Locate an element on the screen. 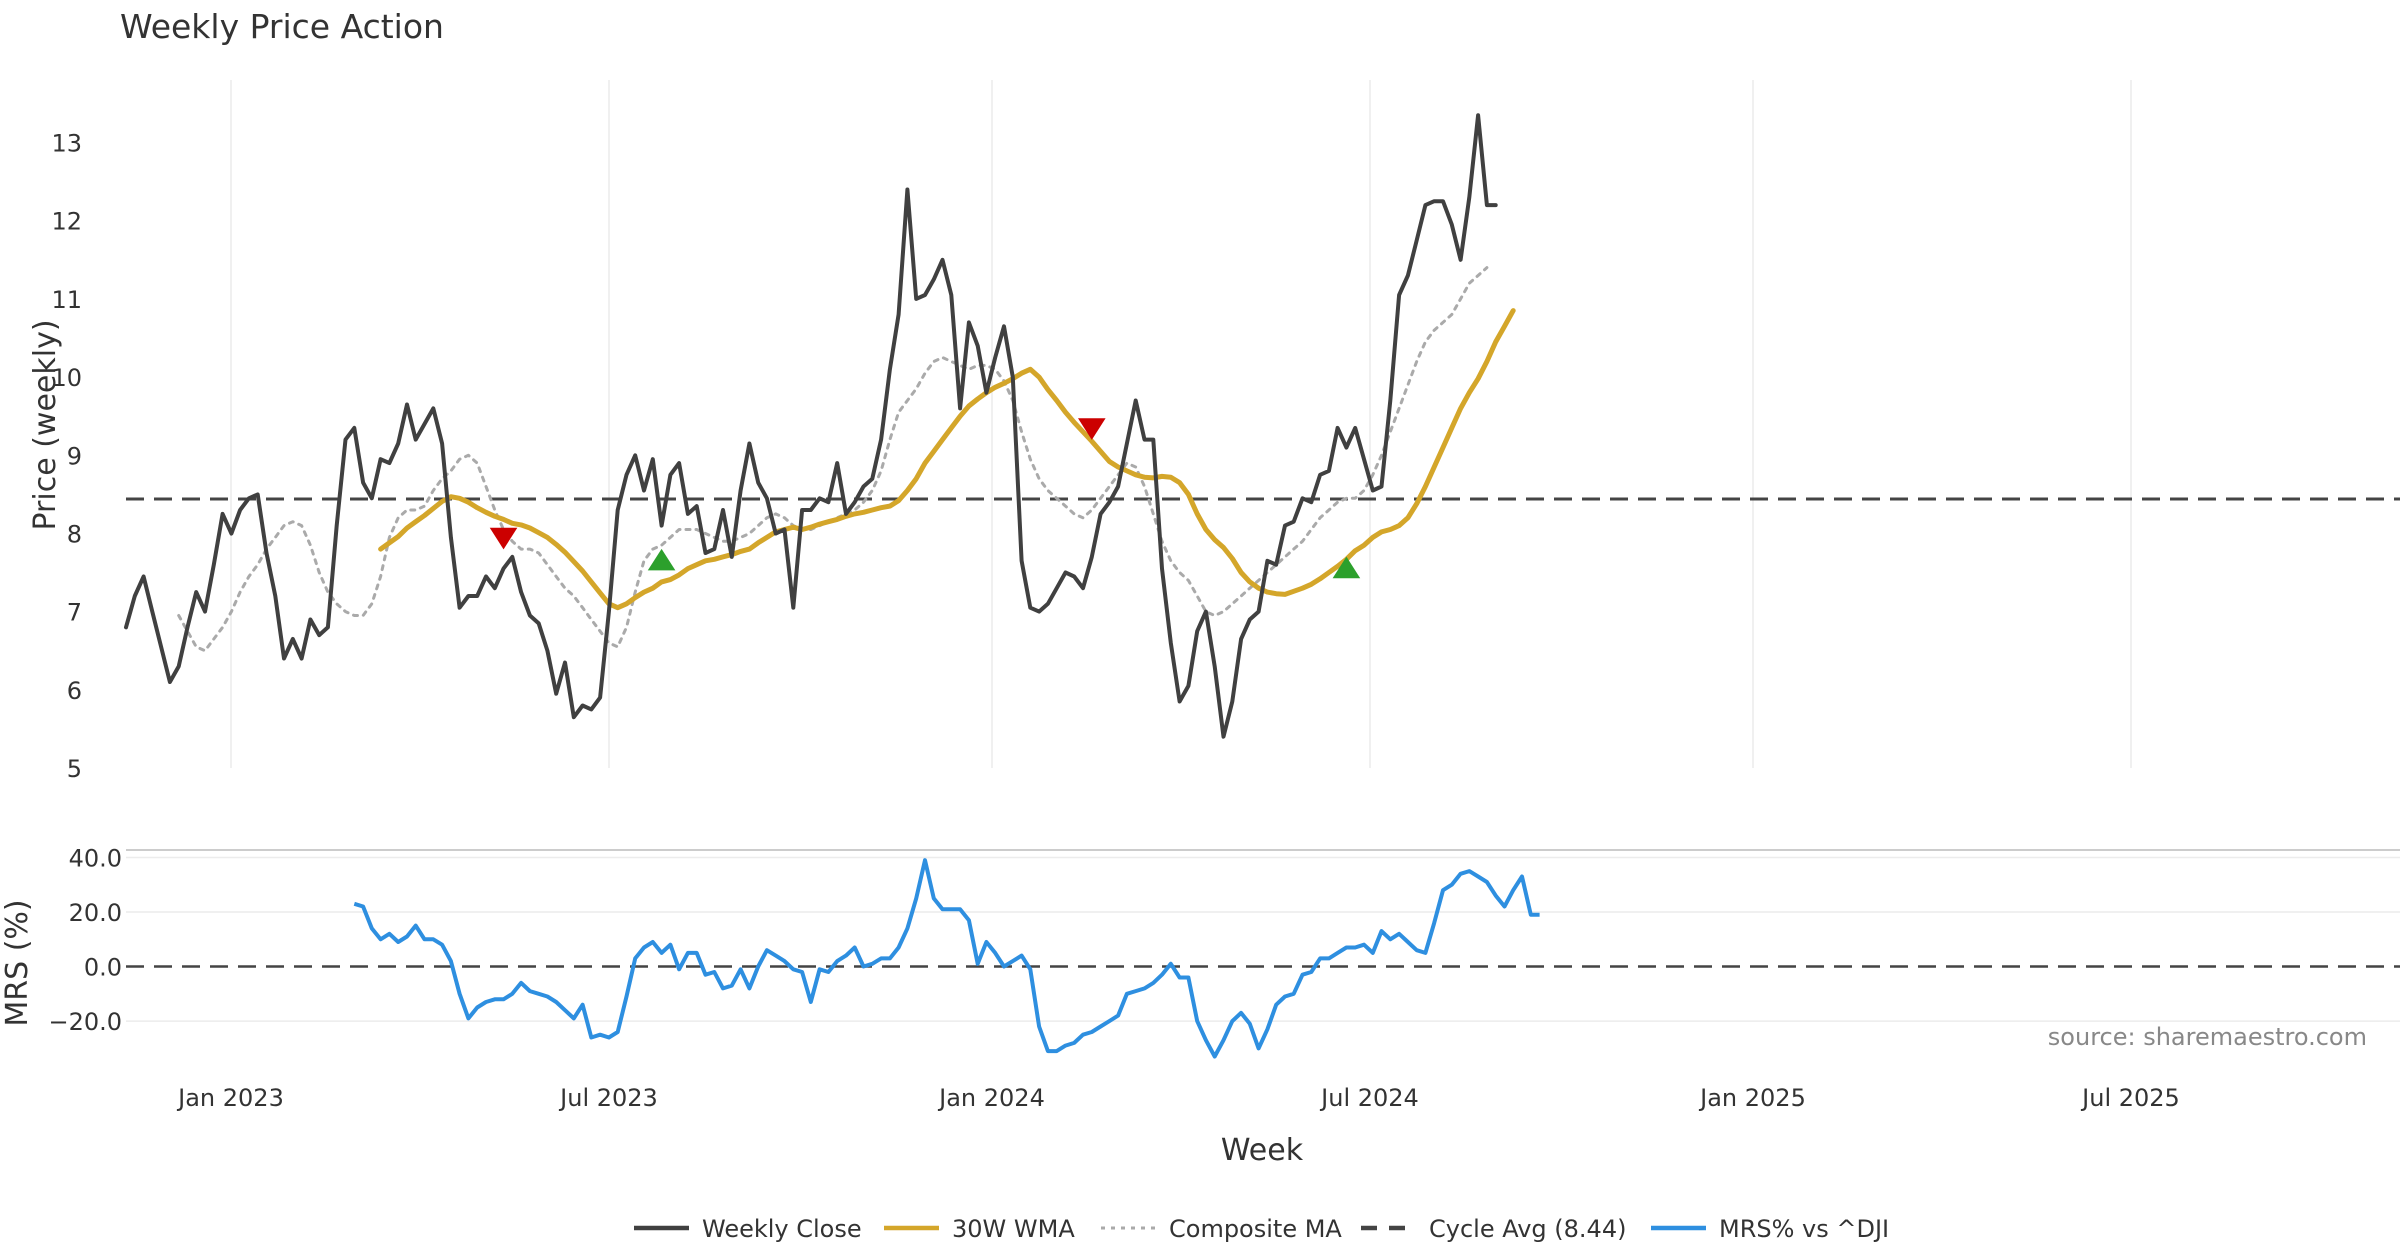 The height and width of the screenshot is (1260, 2400). wma-30w-line is located at coordinates (947, 459).